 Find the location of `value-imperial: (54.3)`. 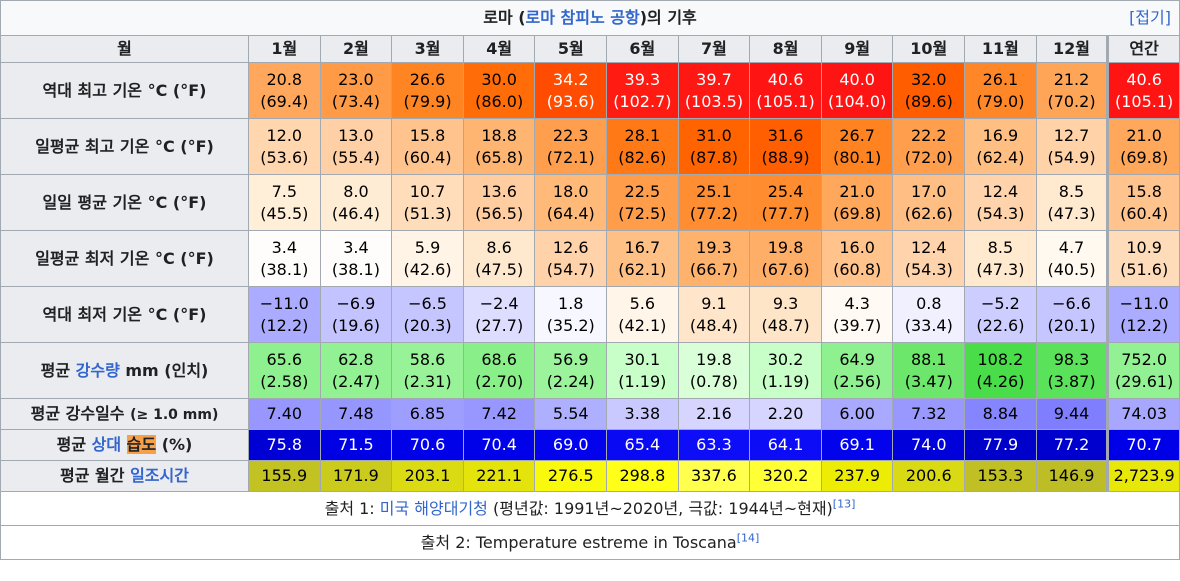

value-imperial: (54.3) is located at coordinates (928, 269).